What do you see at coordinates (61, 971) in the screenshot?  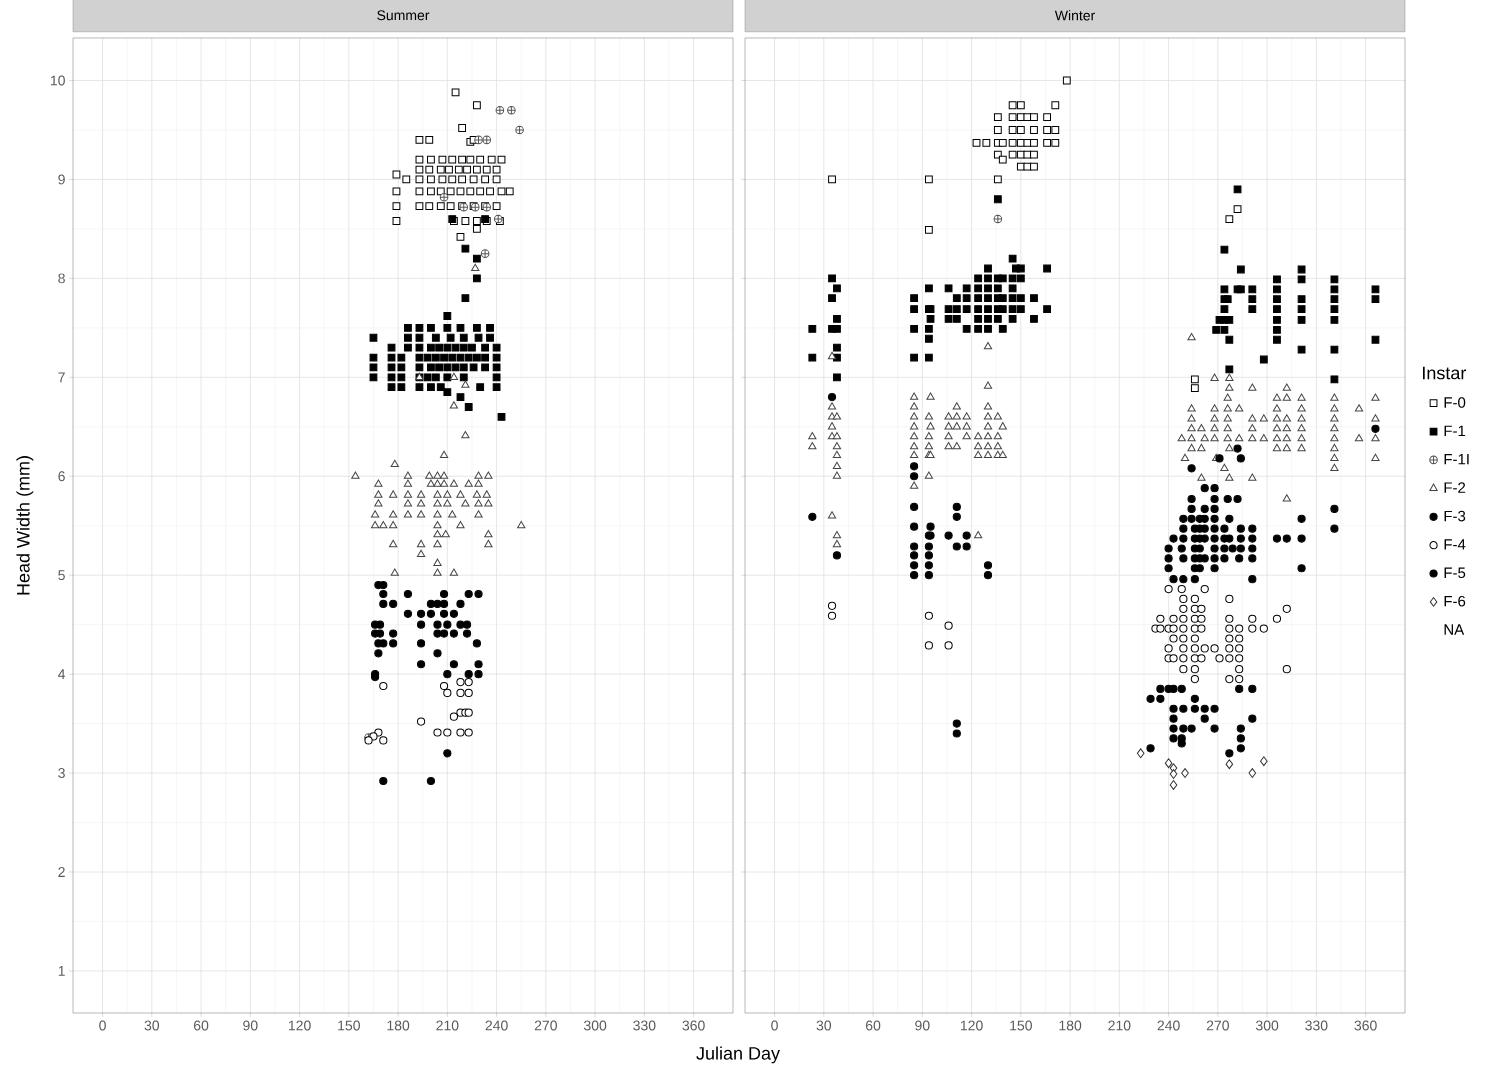 I see `y-tick-label: 1` at bounding box center [61, 971].